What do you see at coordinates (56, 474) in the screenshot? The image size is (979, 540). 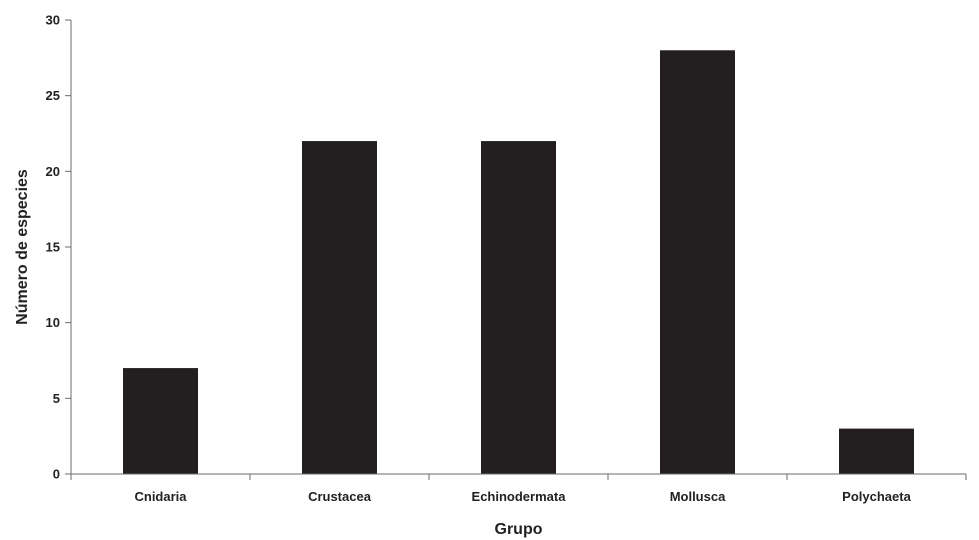 I see `y-tick-label: 0` at bounding box center [56, 474].